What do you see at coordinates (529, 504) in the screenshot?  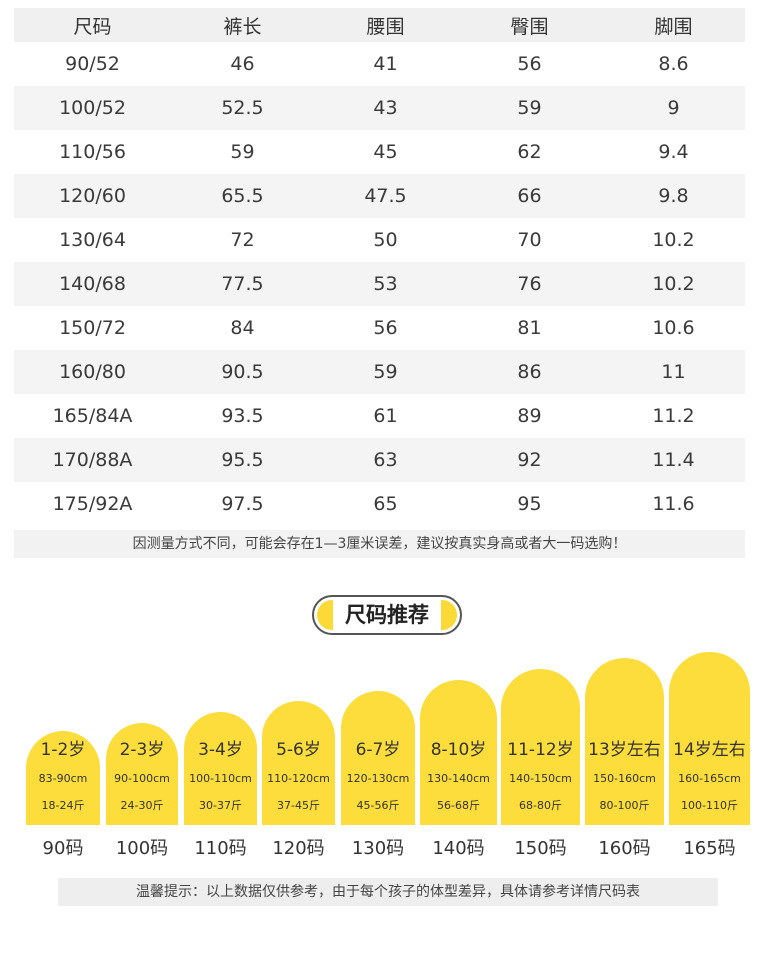 I see `table-cell: 95` at bounding box center [529, 504].